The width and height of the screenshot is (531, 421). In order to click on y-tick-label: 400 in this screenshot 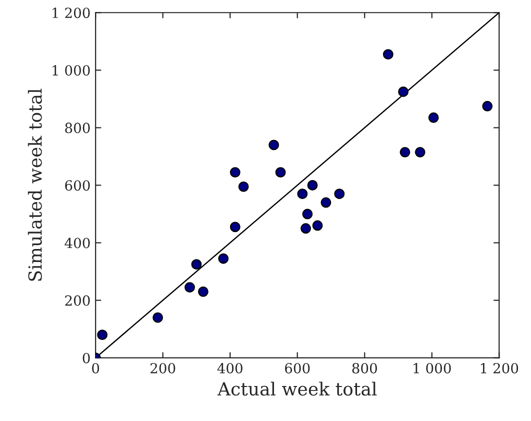, I will do `click(77, 243)`.